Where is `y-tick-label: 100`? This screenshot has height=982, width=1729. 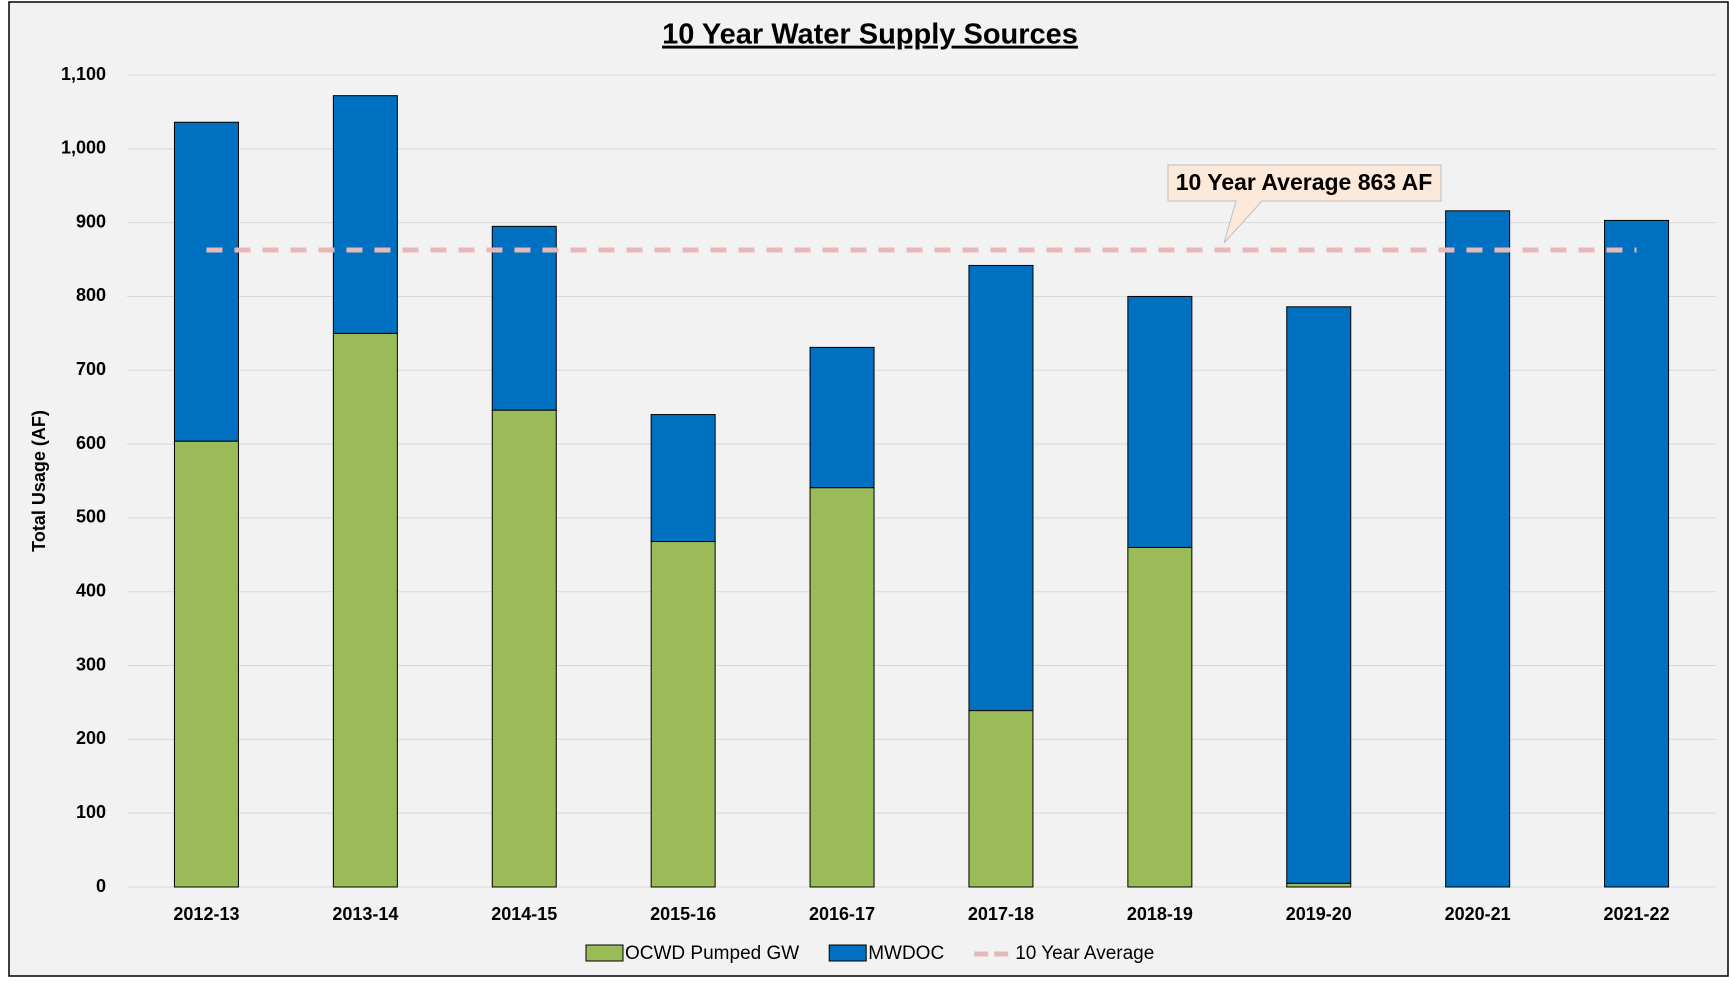
y-tick-label: 100 is located at coordinates (91, 812).